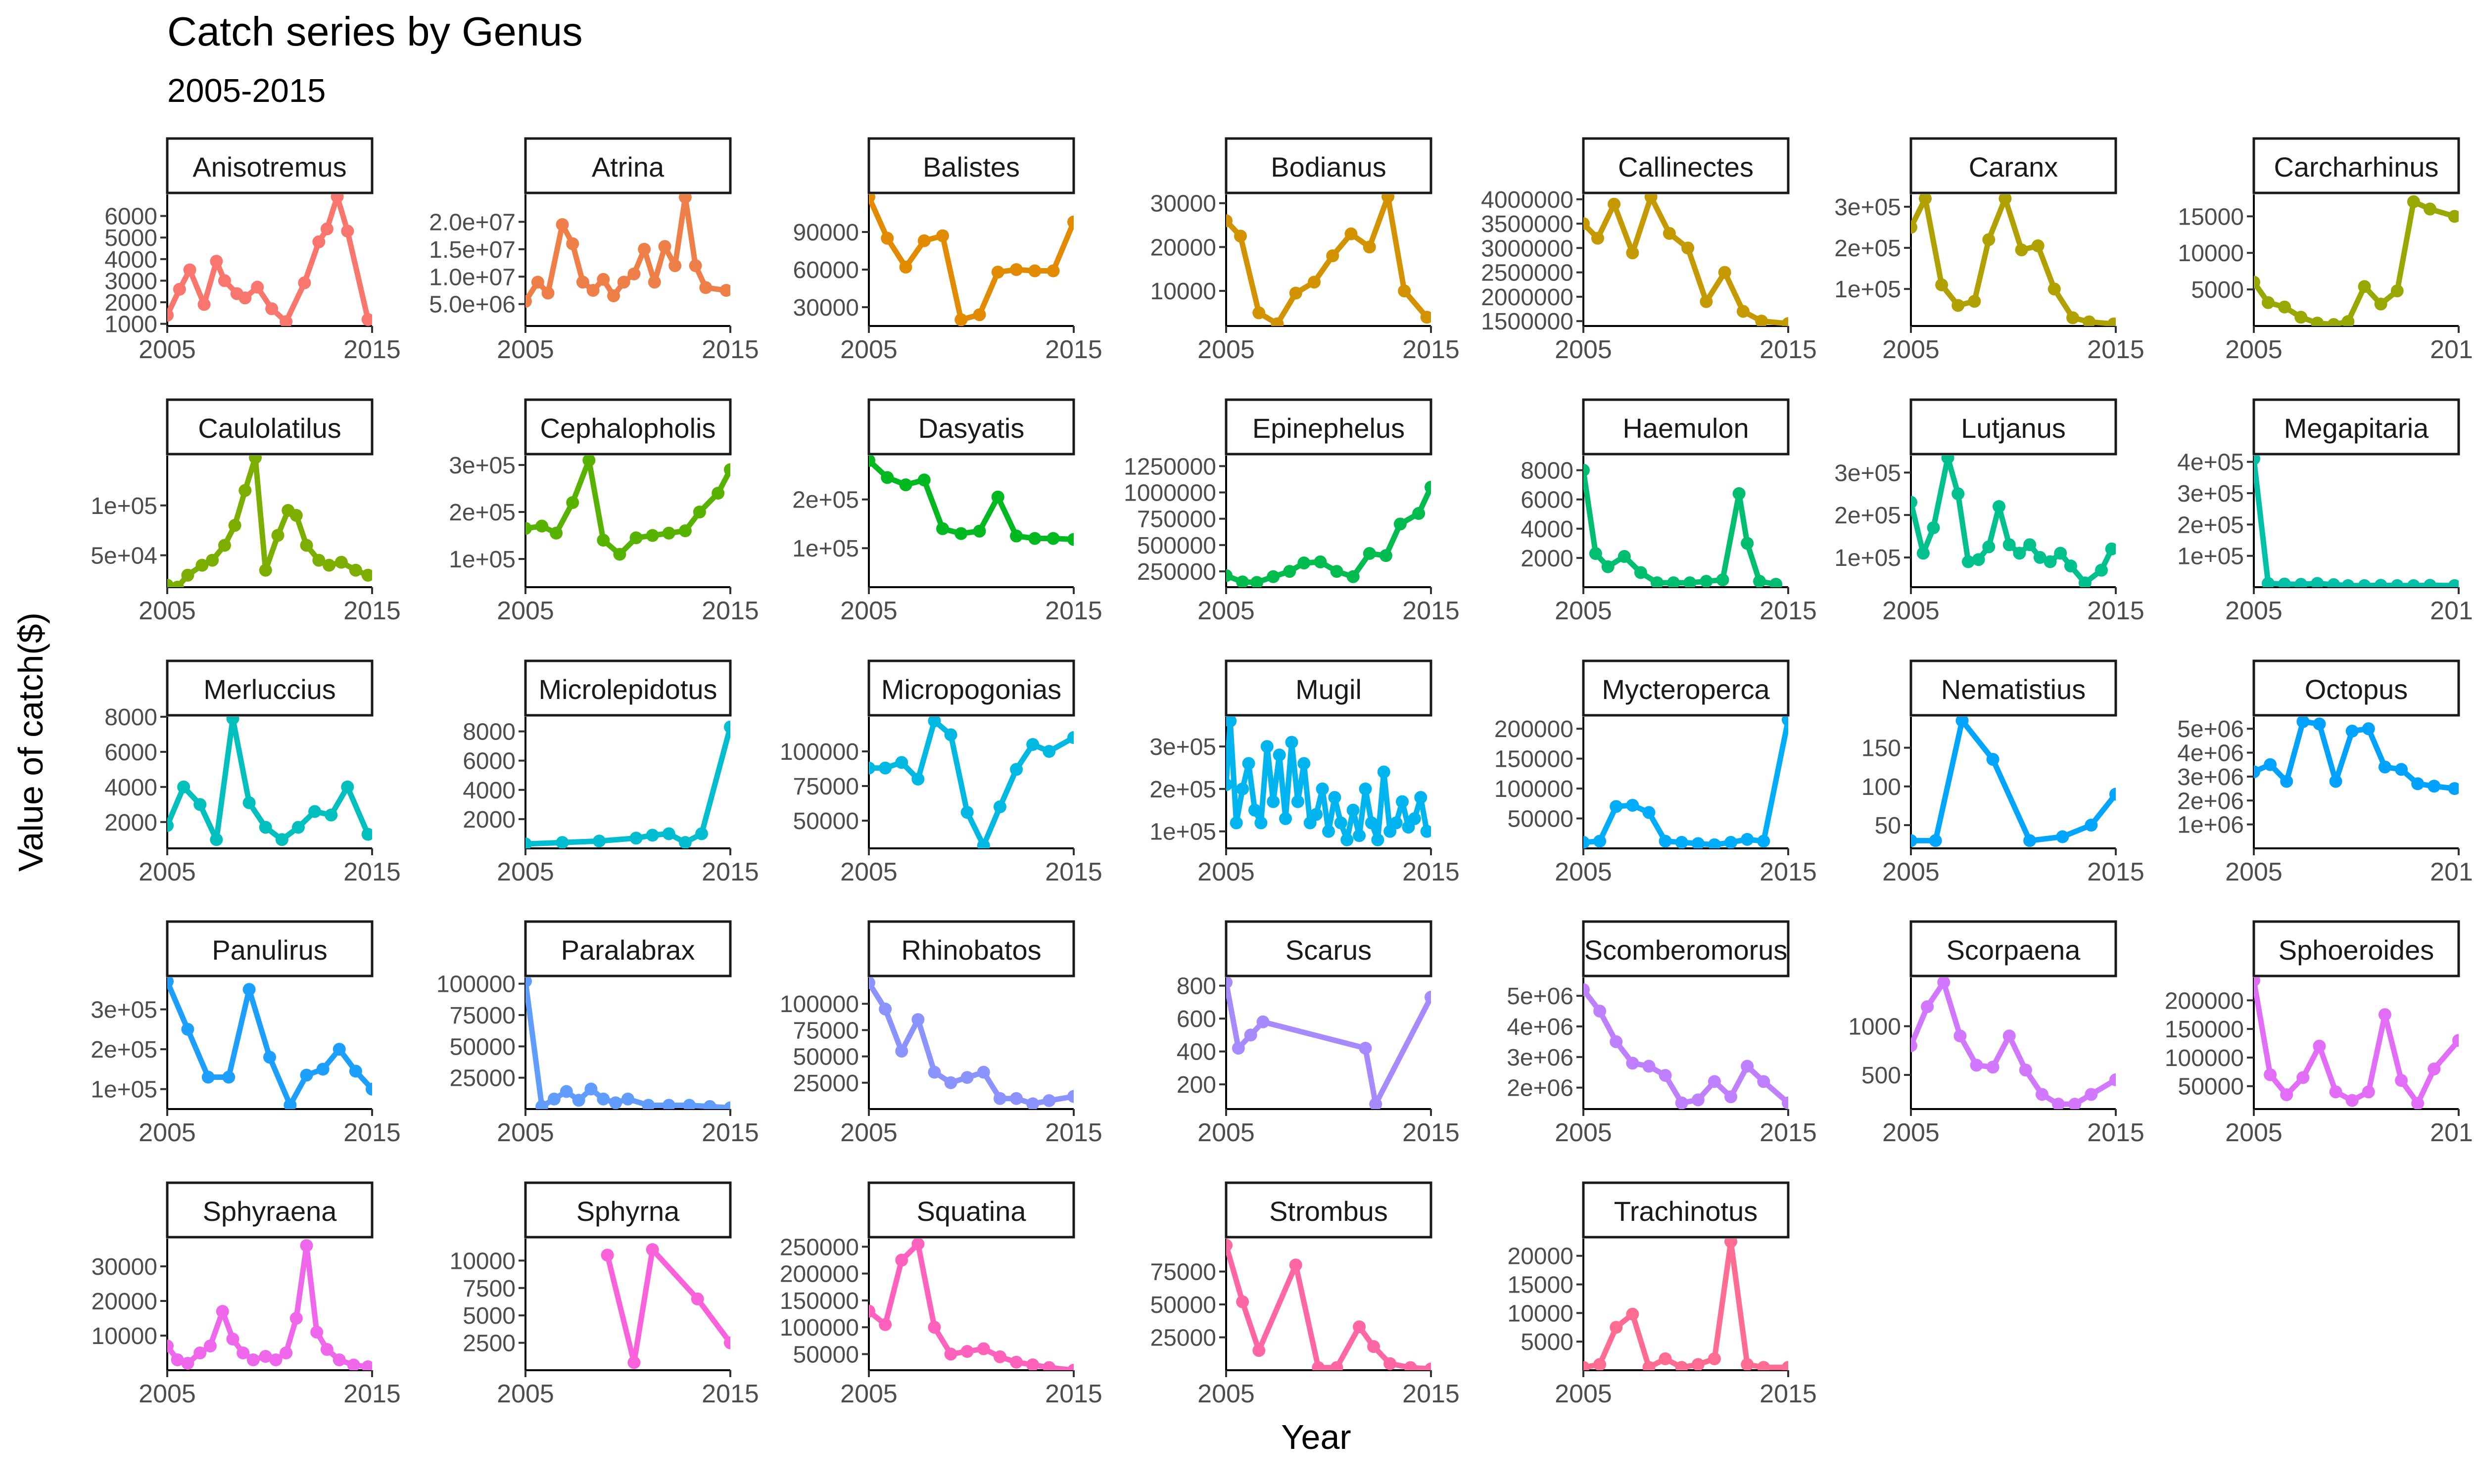 Image resolution: width=2474 pixels, height=1484 pixels. What do you see at coordinates (489, 1316) in the screenshot?
I see `y-tick-label: 5000` at bounding box center [489, 1316].